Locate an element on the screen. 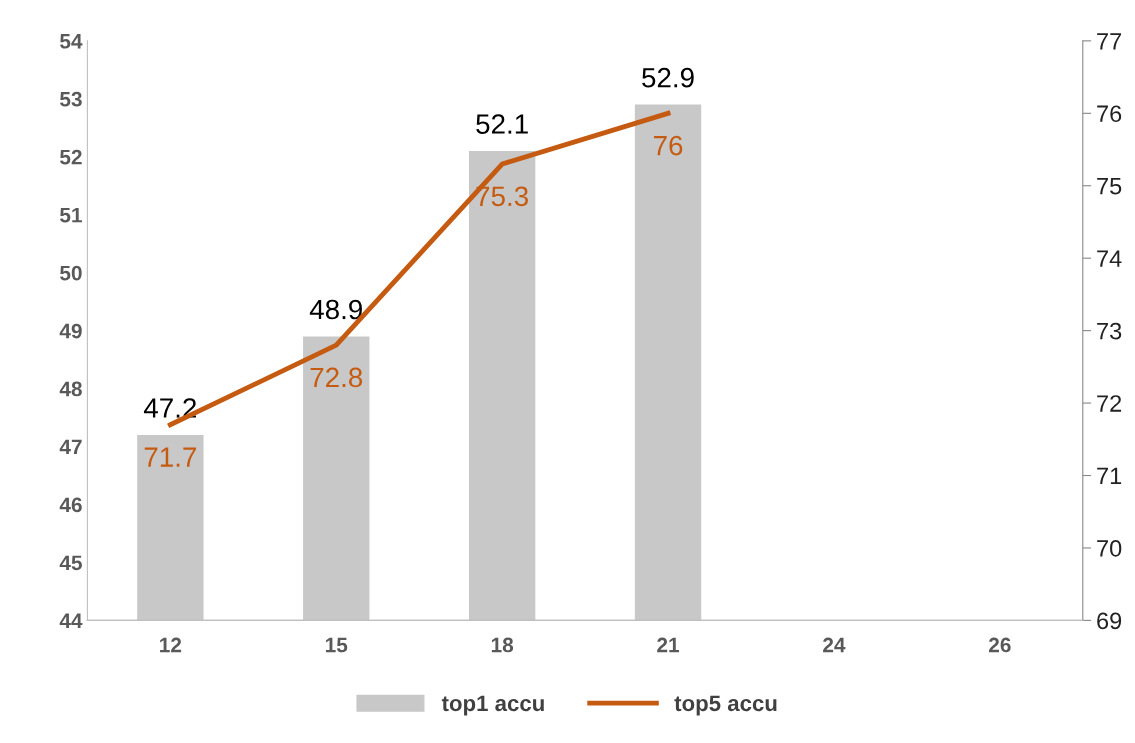 This screenshot has width=1135, height=743. y-tick-label: 54 is located at coordinates (71, 41).